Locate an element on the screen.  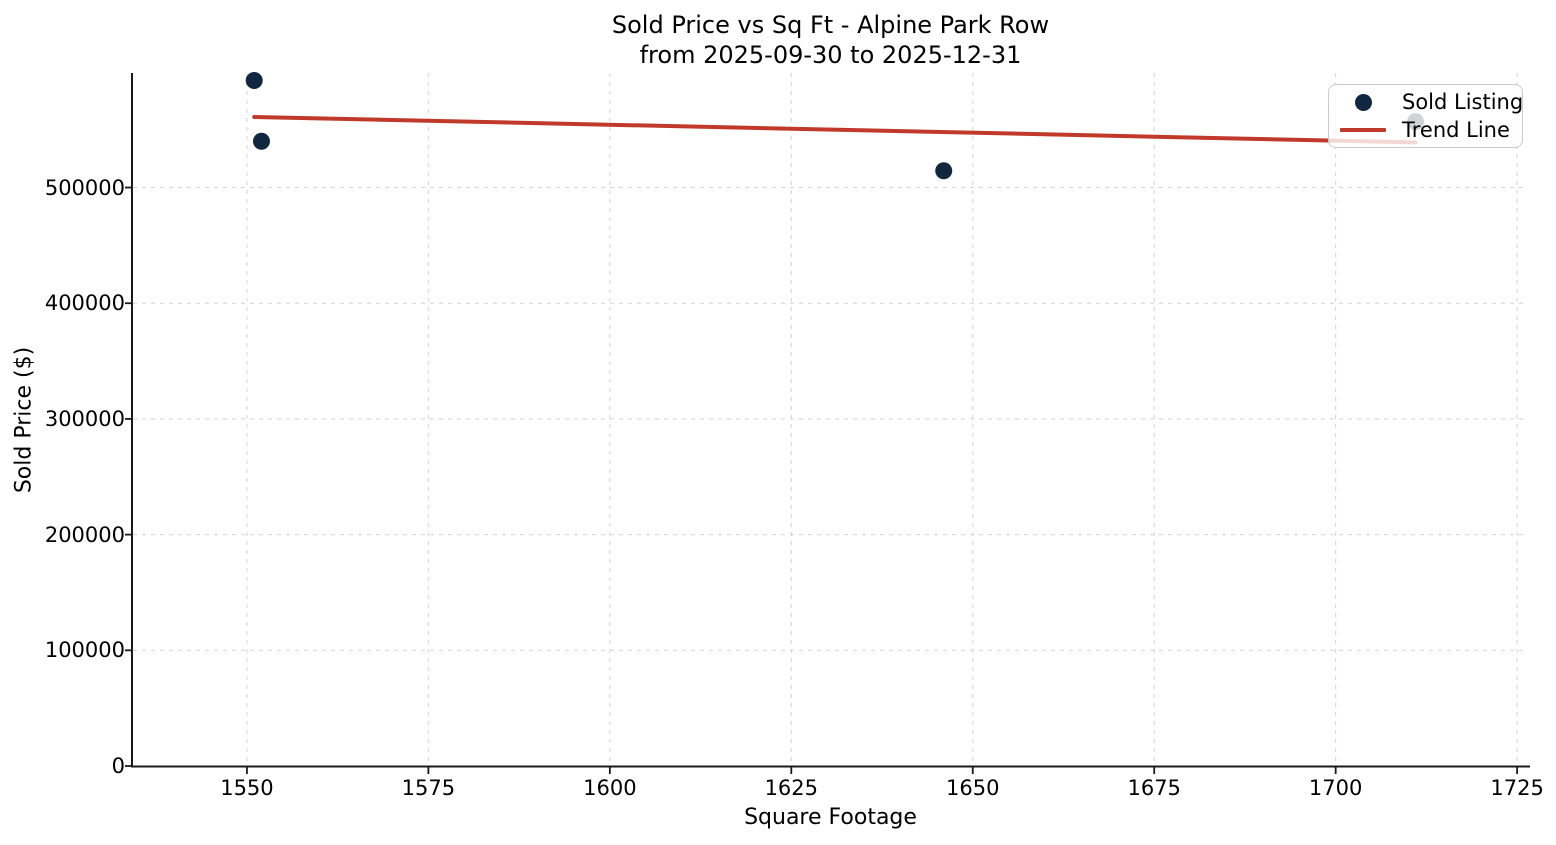
sold-listing-dot-icon is located at coordinates (1363, 102).